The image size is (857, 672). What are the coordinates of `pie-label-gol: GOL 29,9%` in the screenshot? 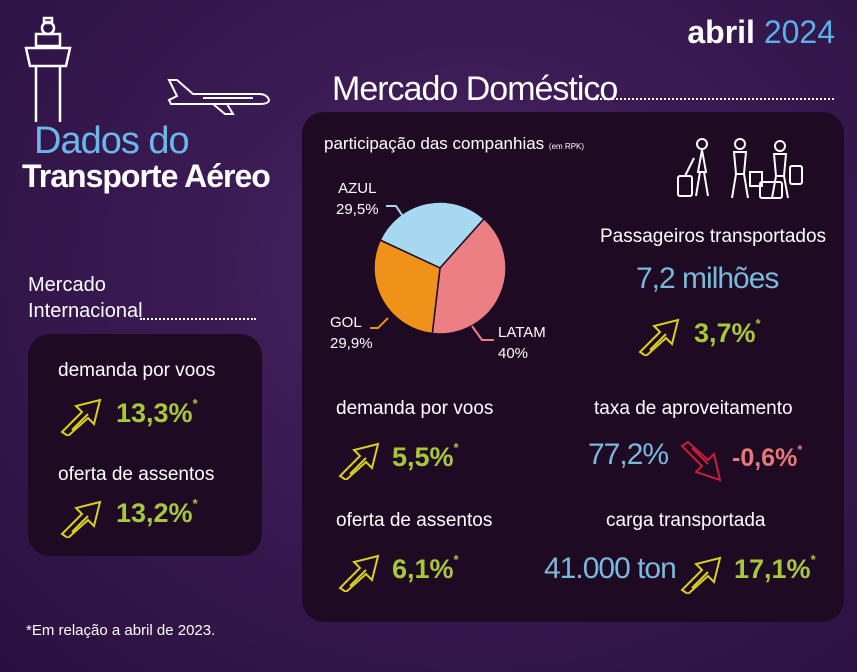 It's located at (351, 333).